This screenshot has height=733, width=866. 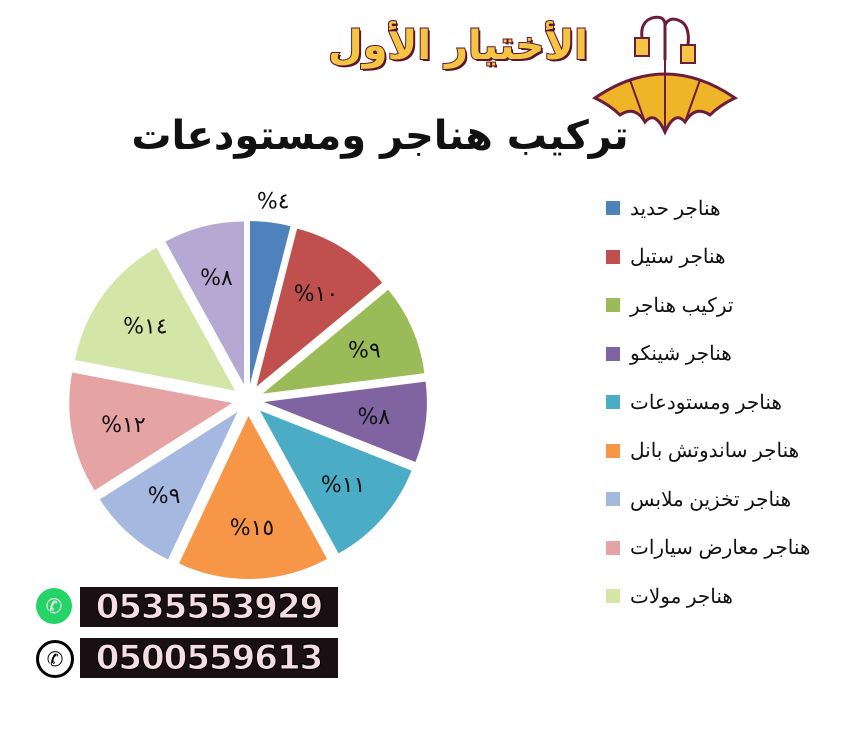 I want to click on logo-text: الأختيار الأول, so click(x=458, y=46).